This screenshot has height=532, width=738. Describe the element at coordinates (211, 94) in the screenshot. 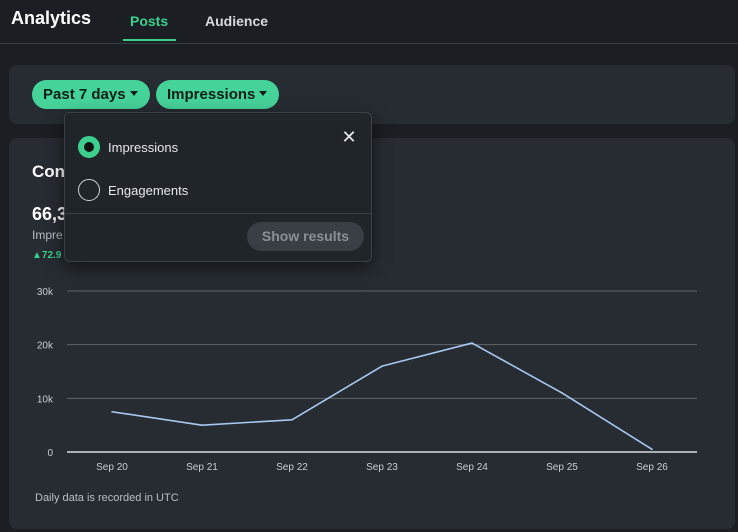

I see `metric-filter-label: Impressions` at that location.